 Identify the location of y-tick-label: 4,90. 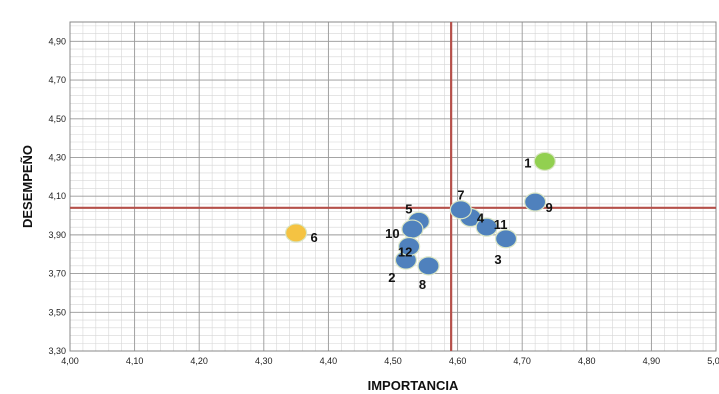
(57, 41).